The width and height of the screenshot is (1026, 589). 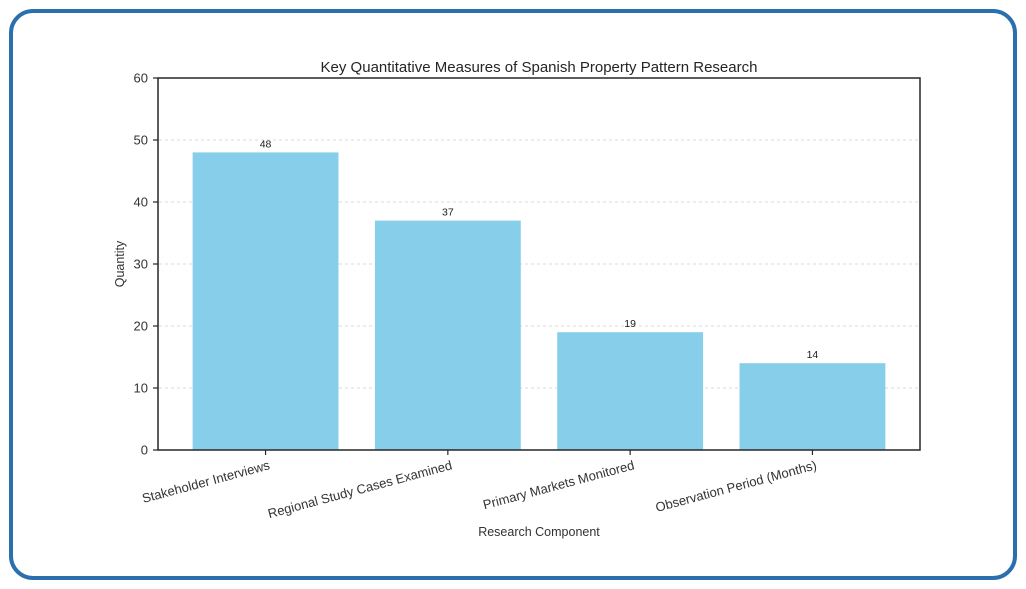 I want to click on y-tick-label-10: 10, so click(x=141, y=388).